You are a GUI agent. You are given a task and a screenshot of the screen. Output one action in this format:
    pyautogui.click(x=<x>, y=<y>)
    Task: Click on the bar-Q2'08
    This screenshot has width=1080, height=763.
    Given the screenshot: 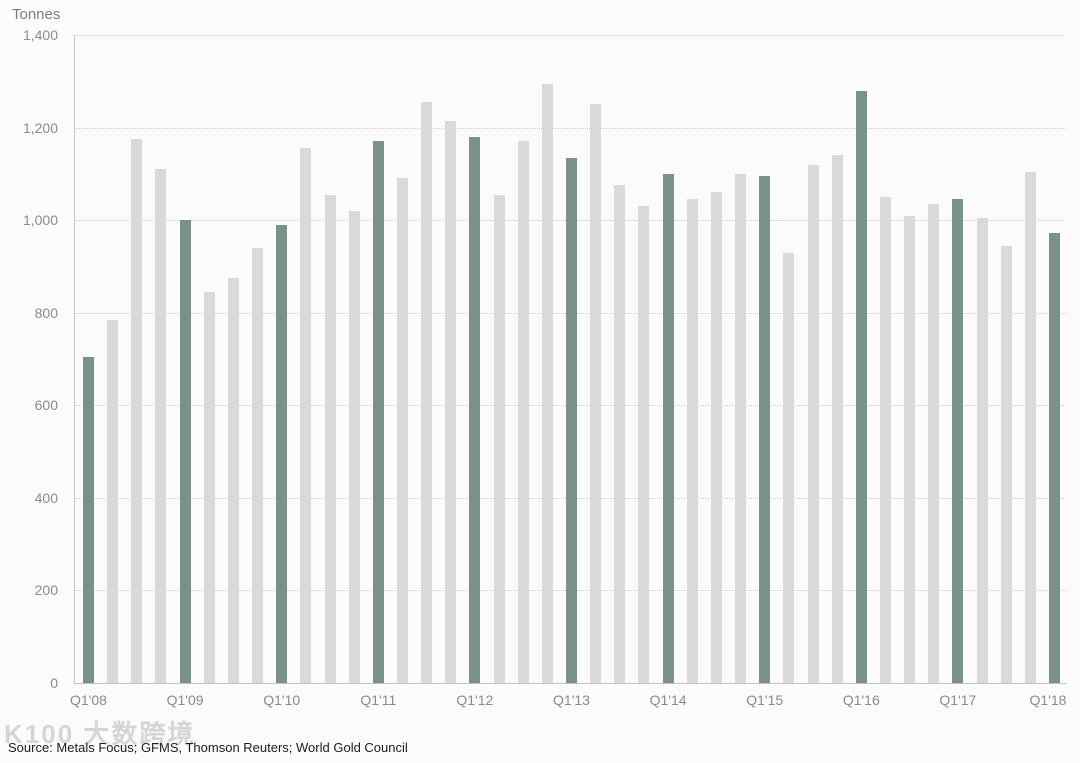 What is the action you would take?
    pyautogui.click(x=113, y=501)
    